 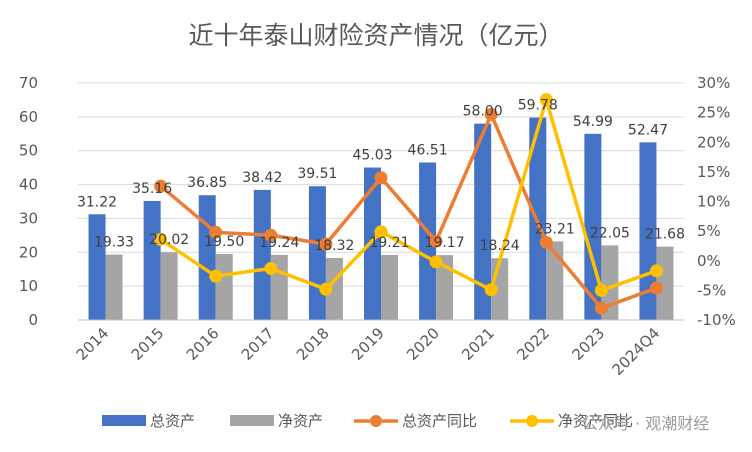 I want to click on right-axis-tick: -10%, so click(x=716, y=320).